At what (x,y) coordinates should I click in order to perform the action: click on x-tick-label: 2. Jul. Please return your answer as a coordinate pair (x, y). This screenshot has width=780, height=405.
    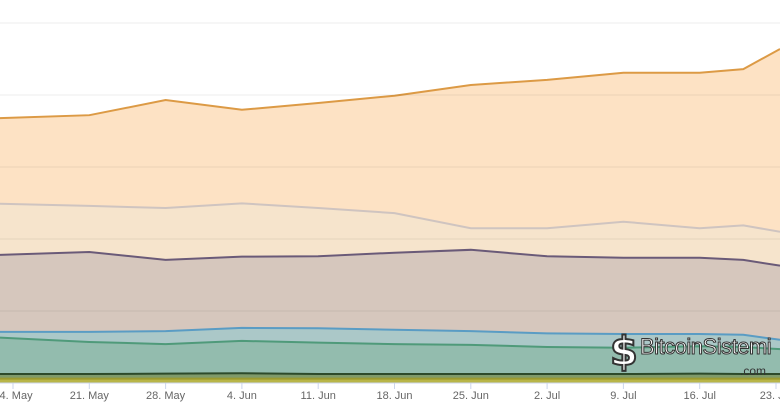
    Looking at the image, I should click on (547, 396).